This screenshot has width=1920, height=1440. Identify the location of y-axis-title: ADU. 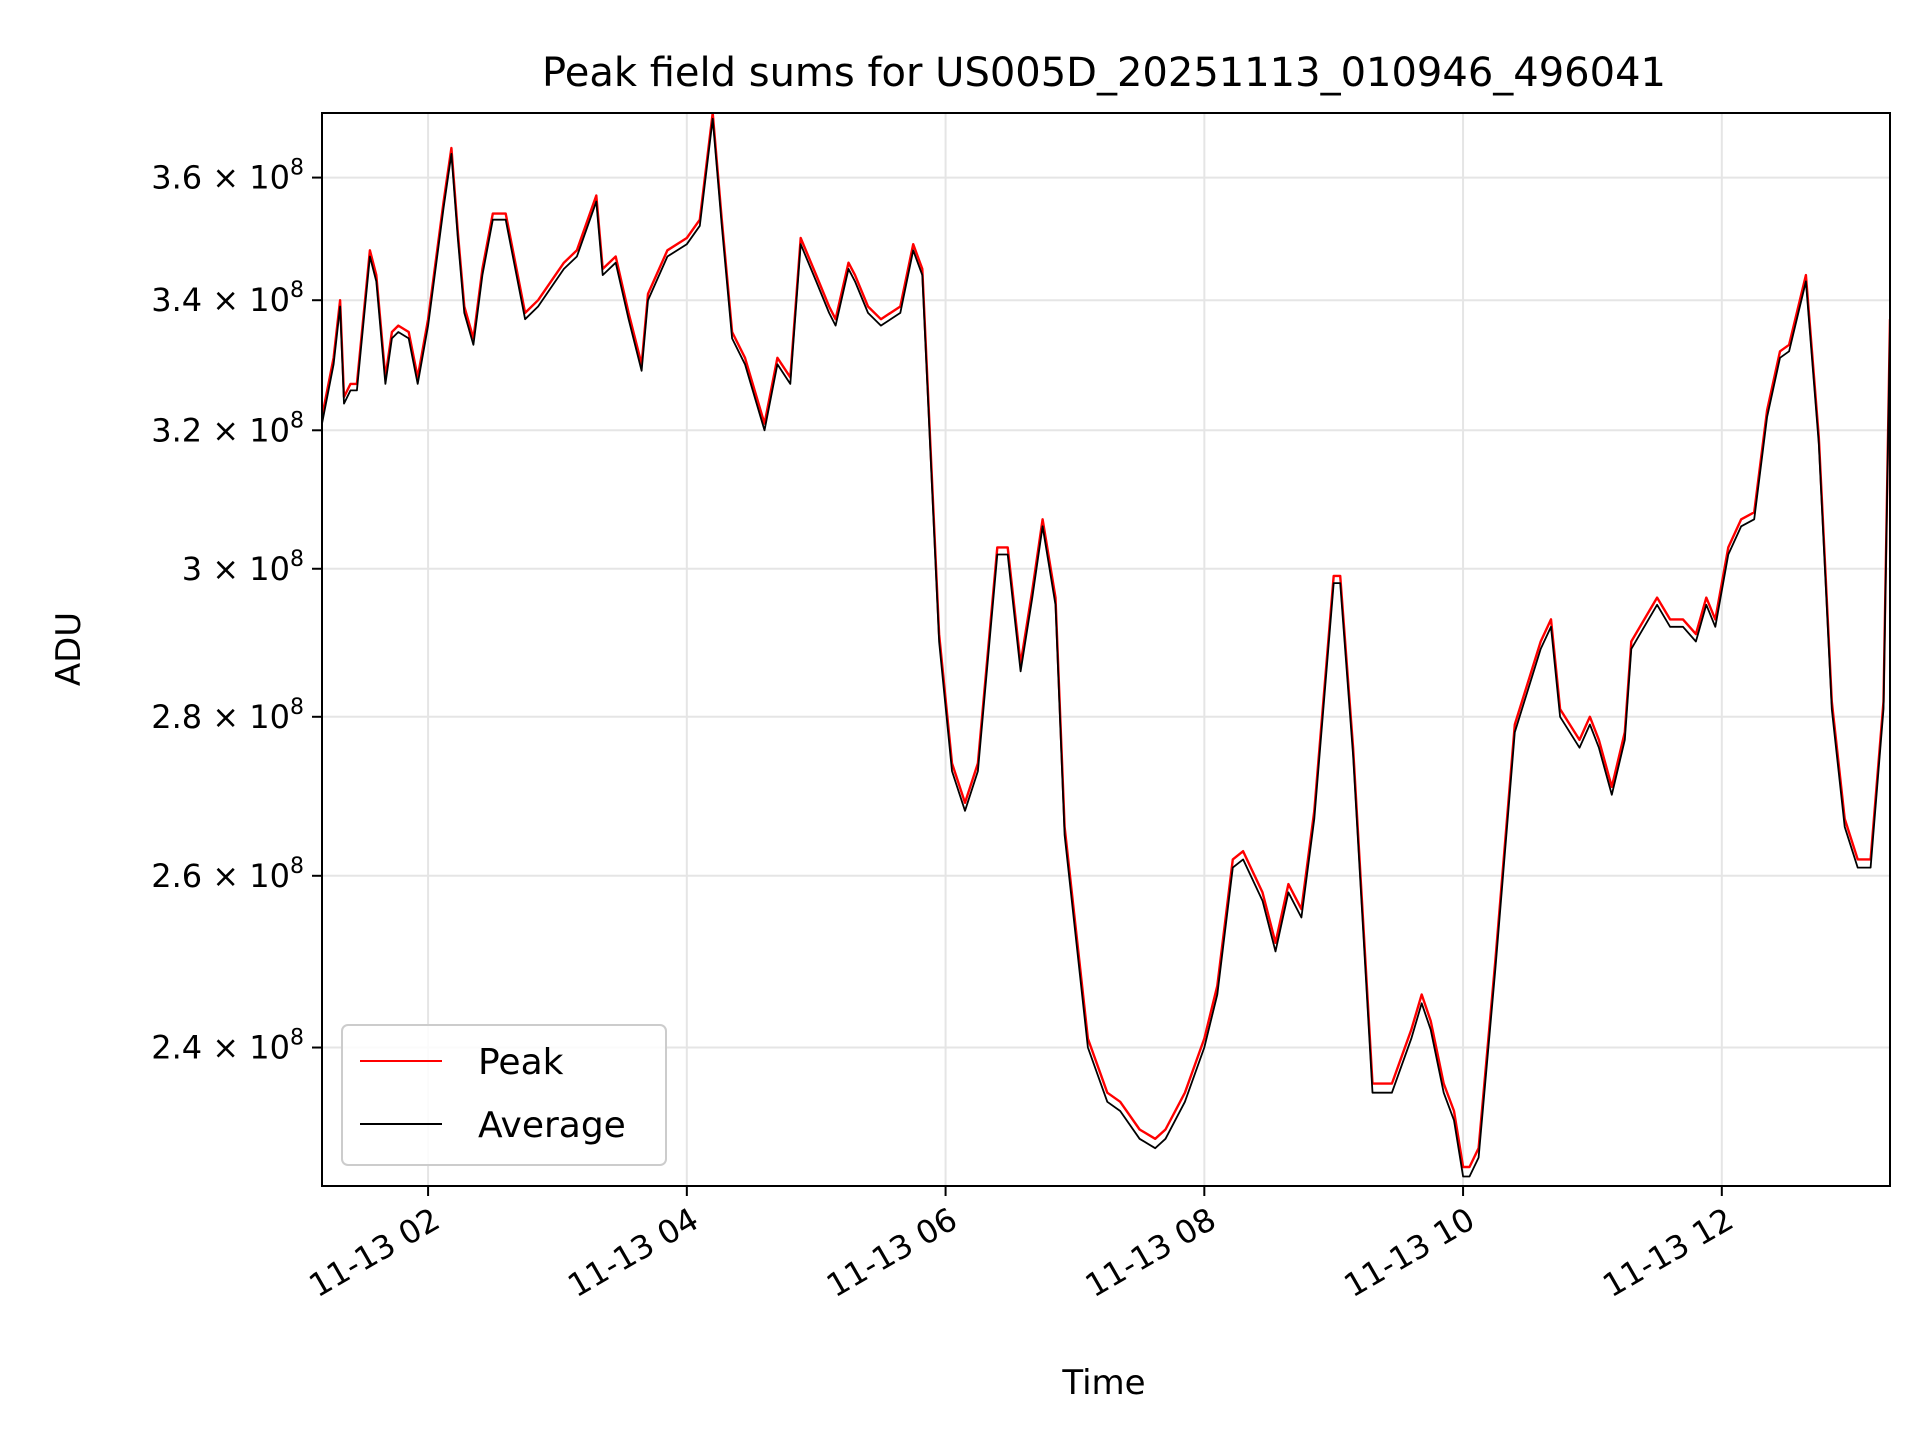
(69, 649).